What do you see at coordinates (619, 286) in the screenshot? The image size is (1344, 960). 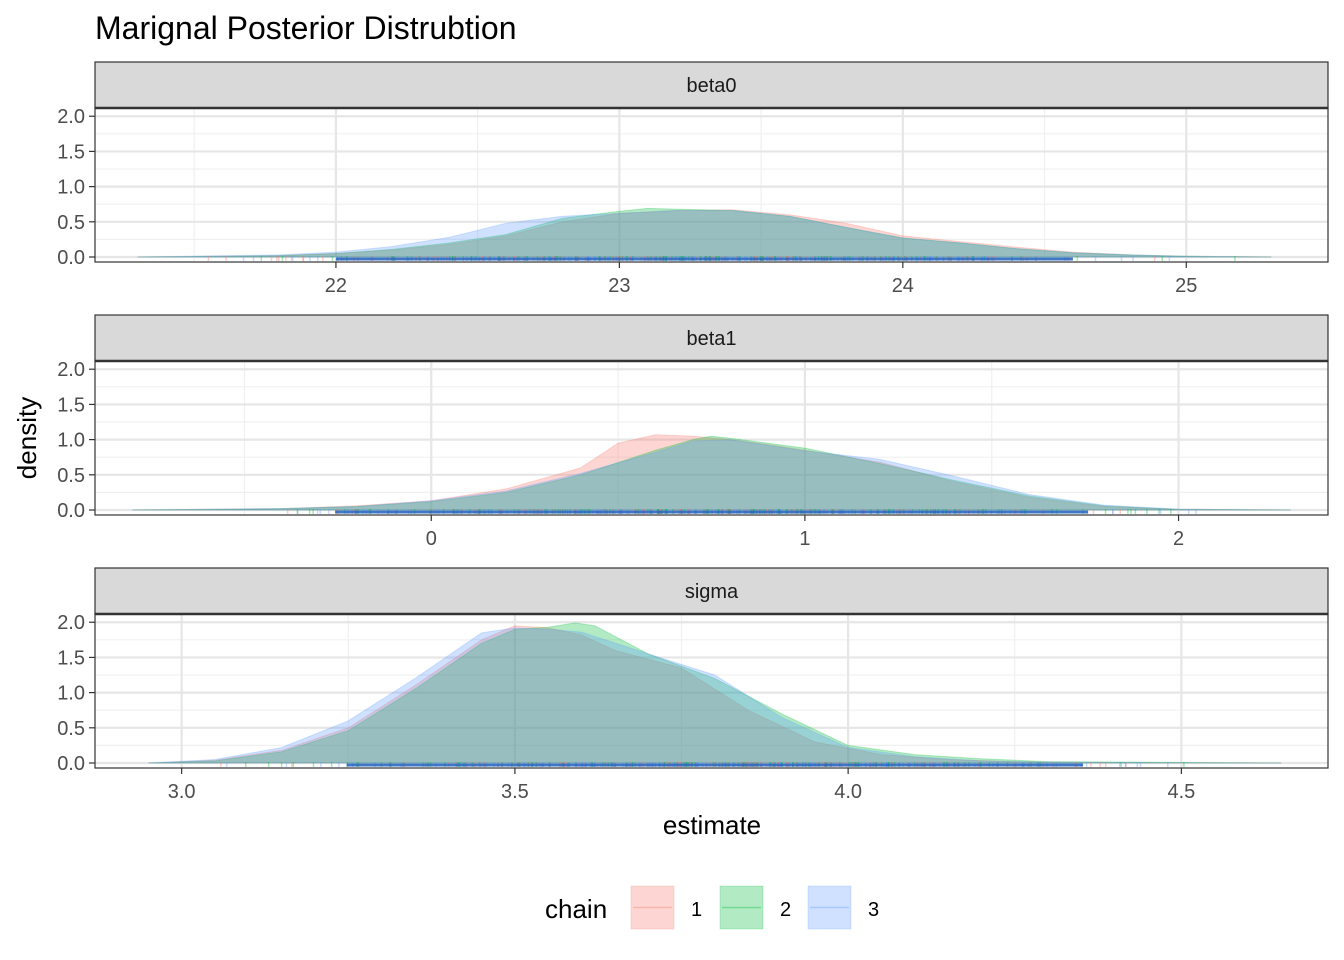 I see `x-tick-label: 23` at bounding box center [619, 286].